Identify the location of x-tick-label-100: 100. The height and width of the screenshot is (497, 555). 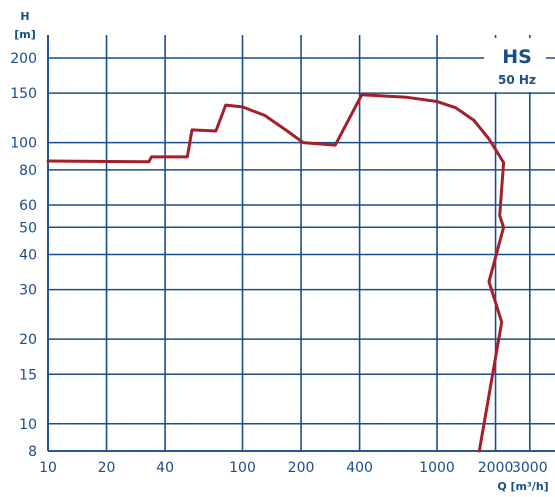
(242, 468).